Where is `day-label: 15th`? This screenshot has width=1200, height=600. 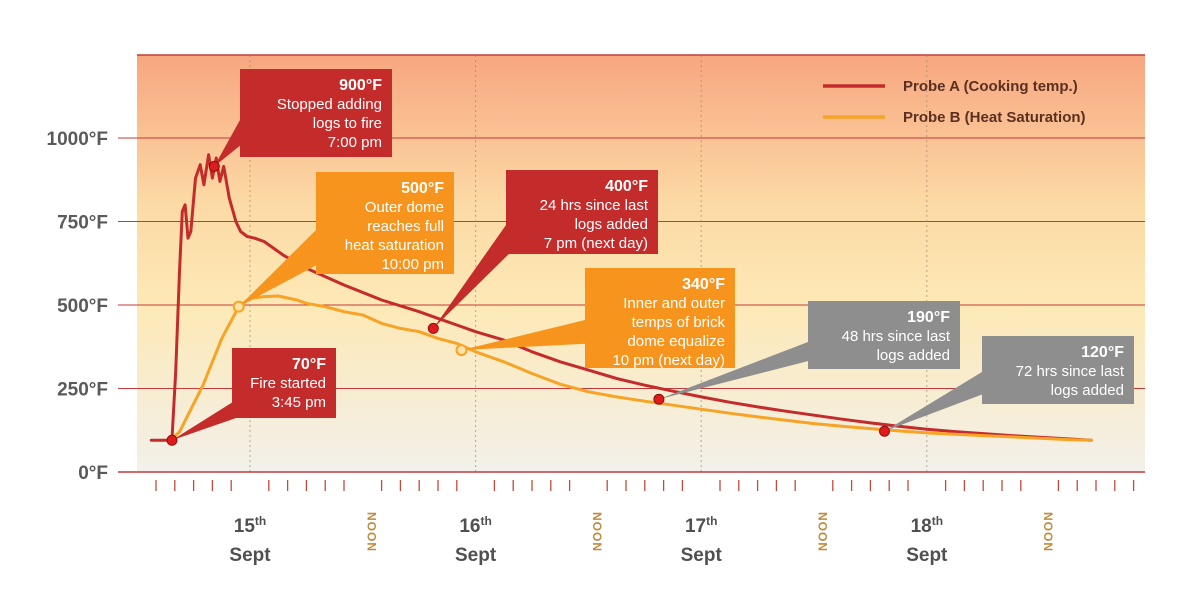 day-label: 15th is located at coordinates (250, 525).